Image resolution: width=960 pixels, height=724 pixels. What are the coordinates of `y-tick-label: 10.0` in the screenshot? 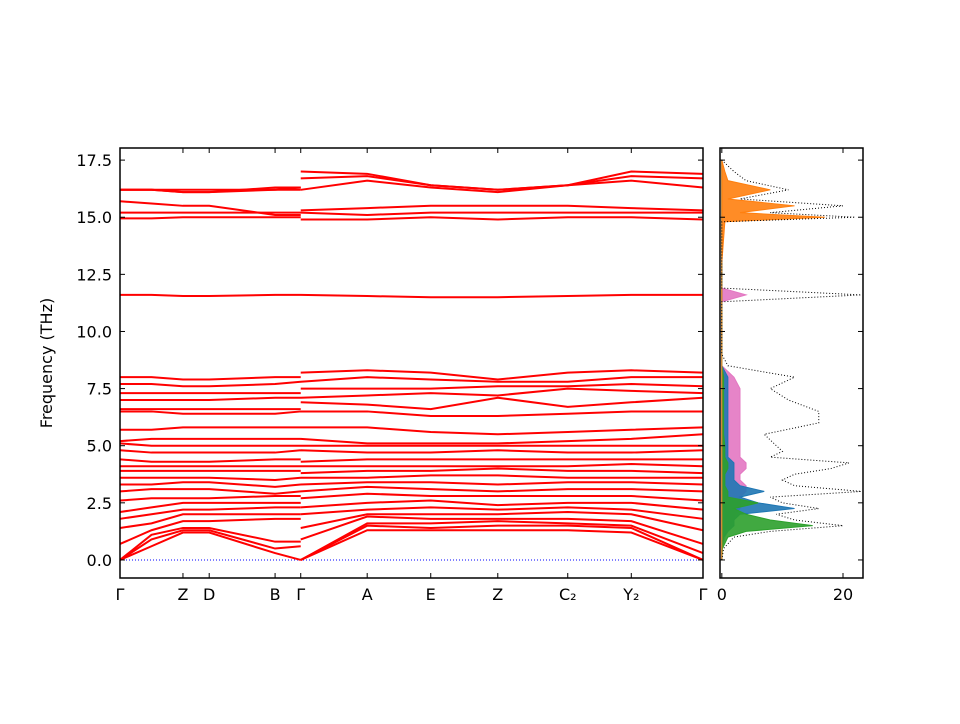 It's located at (94, 331).